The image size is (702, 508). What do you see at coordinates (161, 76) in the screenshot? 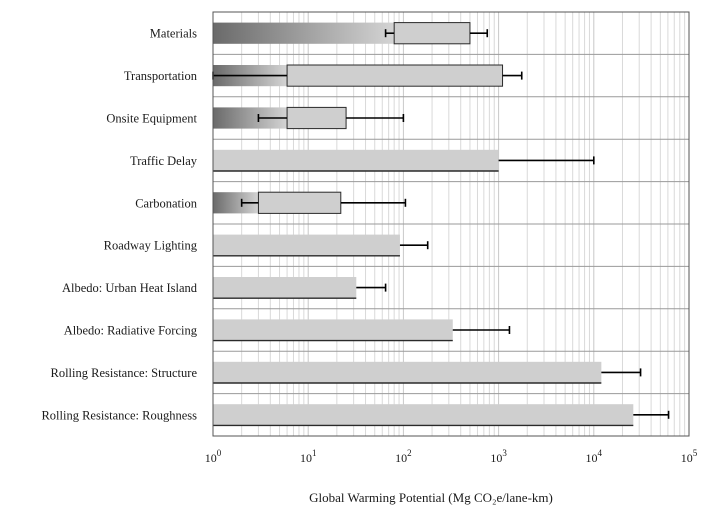
I see `category-label: Transportation` at bounding box center [161, 76].